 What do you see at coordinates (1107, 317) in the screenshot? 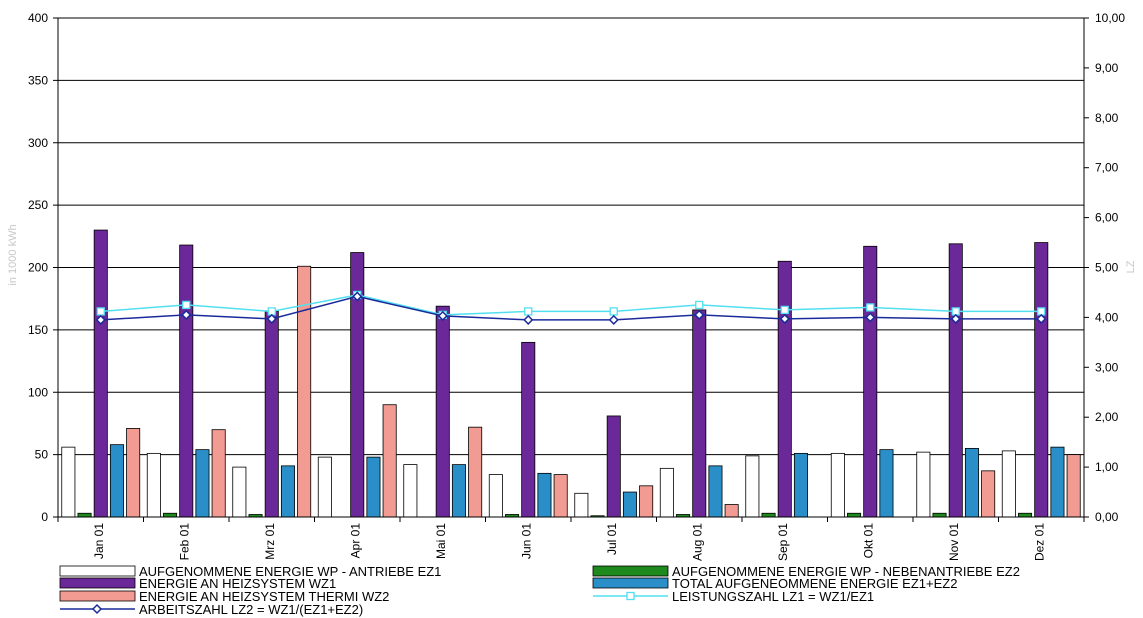
I see `y2-tick-label: 4,00` at bounding box center [1107, 317].